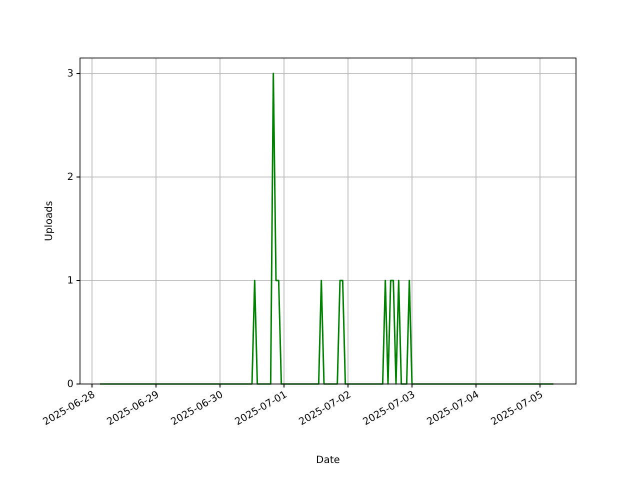 The height and width of the screenshot is (480, 640). What do you see at coordinates (70, 281) in the screenshot?
I see `y-tick-label: 1` at bounding box center [70, 281].